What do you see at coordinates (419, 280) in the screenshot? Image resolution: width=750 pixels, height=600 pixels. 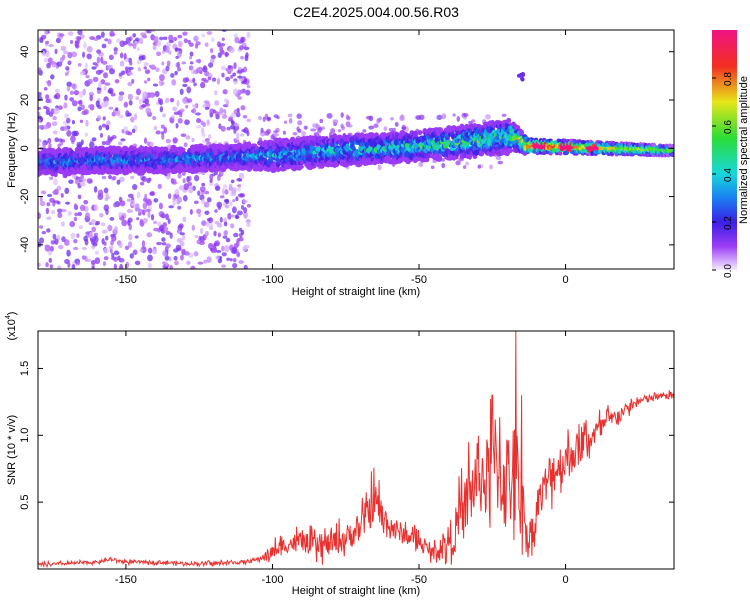 I see `x-tick-label: -50` at bounding box center [419, 280].